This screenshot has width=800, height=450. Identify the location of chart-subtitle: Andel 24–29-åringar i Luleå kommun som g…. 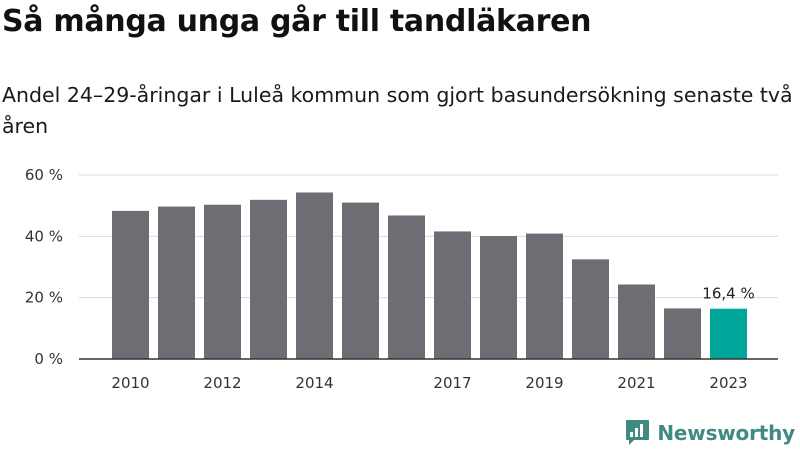
(397, 110).